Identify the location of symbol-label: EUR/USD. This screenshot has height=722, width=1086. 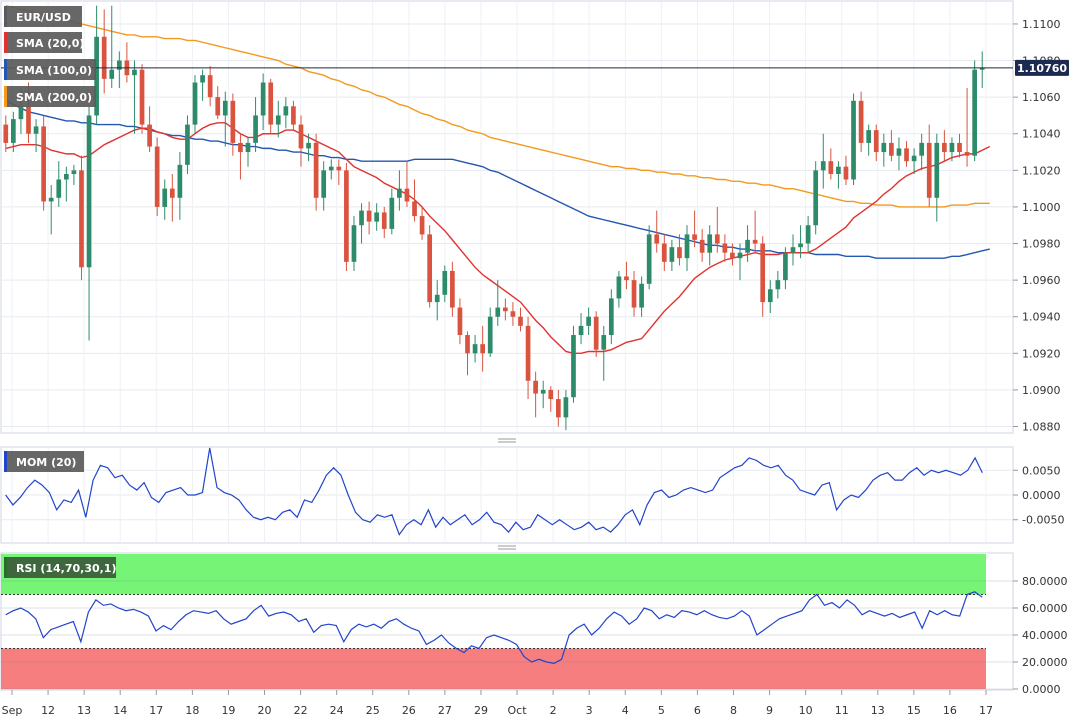
(43, 17).